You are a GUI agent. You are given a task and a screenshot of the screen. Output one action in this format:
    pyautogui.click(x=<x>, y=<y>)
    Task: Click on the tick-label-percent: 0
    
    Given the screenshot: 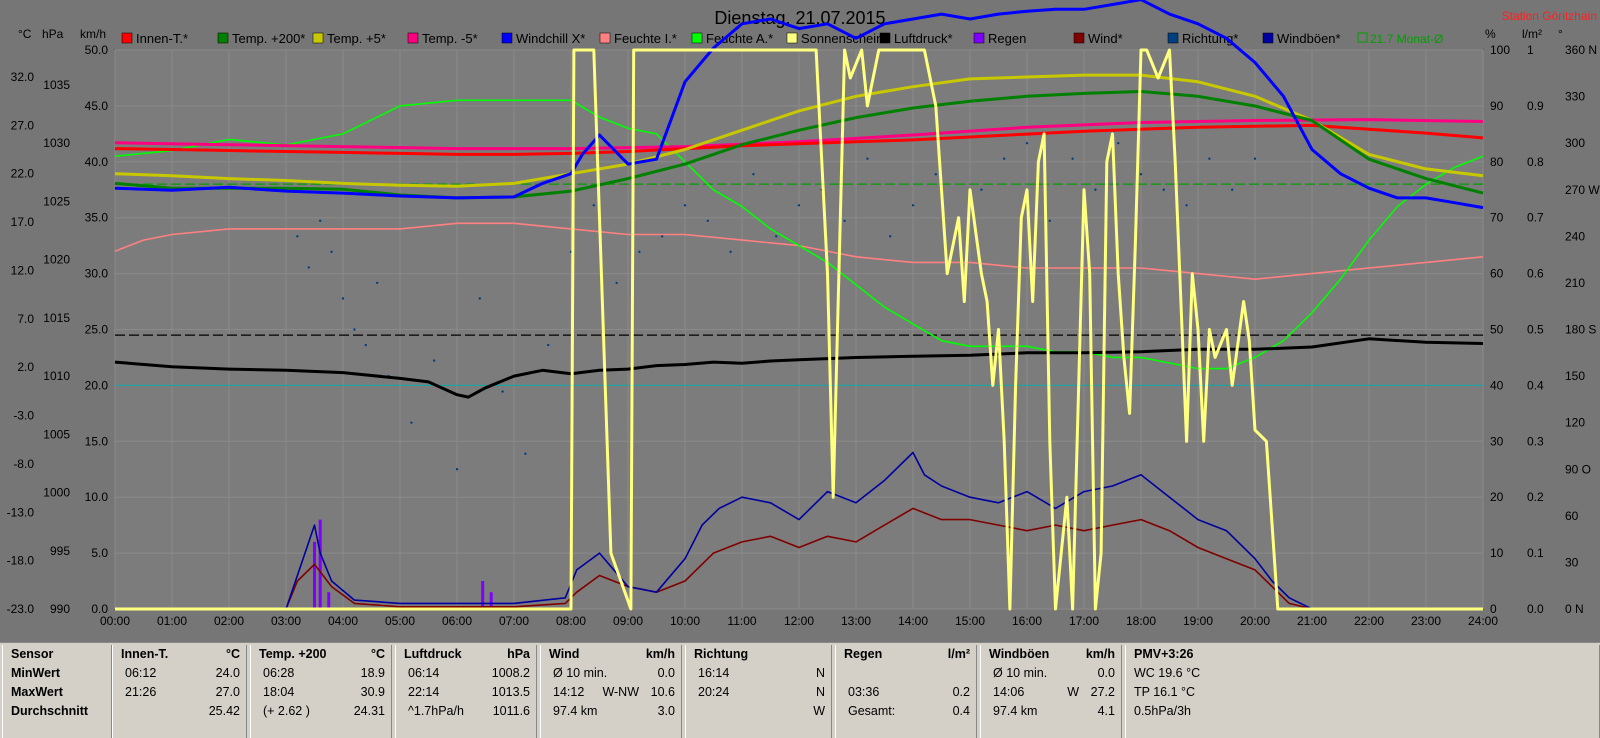 What is the action you would take?
    pyautogui.click(x=1493, y=609)
    